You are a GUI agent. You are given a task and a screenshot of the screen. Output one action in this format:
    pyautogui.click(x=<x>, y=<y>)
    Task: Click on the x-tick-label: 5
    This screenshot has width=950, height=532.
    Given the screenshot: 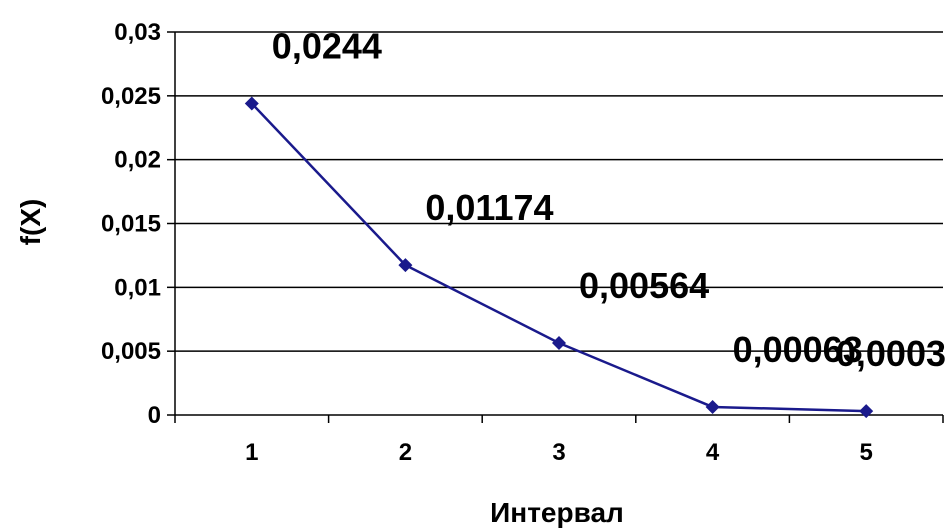 What is the action you would take?
    pyautogui.click(x=866, y=452)
    